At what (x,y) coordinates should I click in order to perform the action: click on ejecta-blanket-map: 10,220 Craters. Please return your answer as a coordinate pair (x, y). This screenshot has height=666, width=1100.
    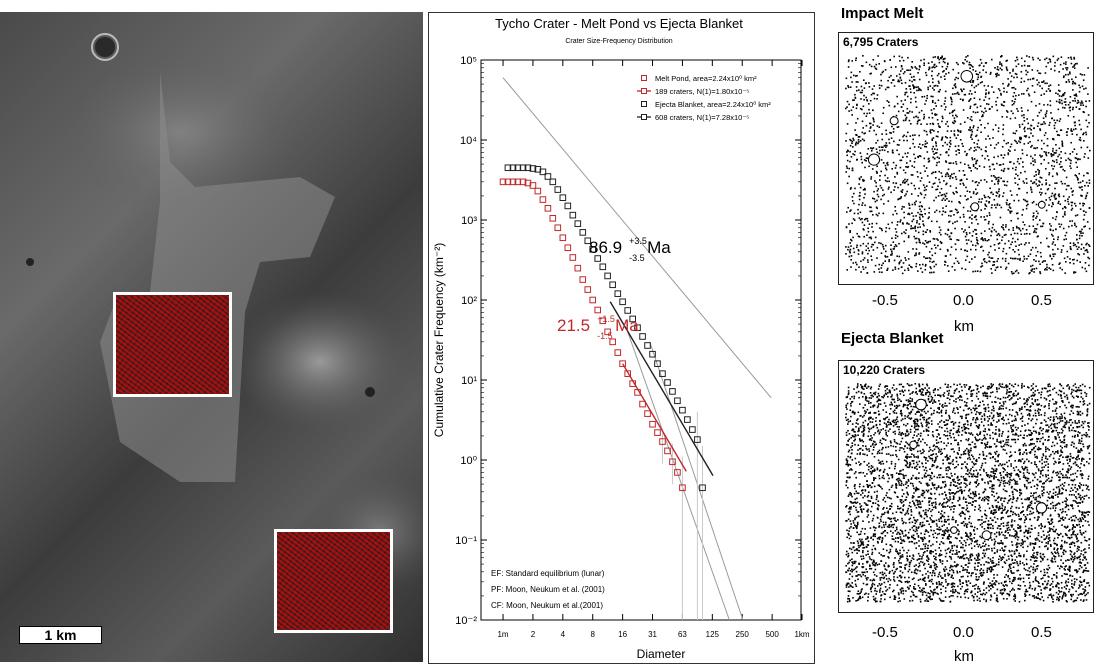
    Looking at the image, I should click on (966, 486).